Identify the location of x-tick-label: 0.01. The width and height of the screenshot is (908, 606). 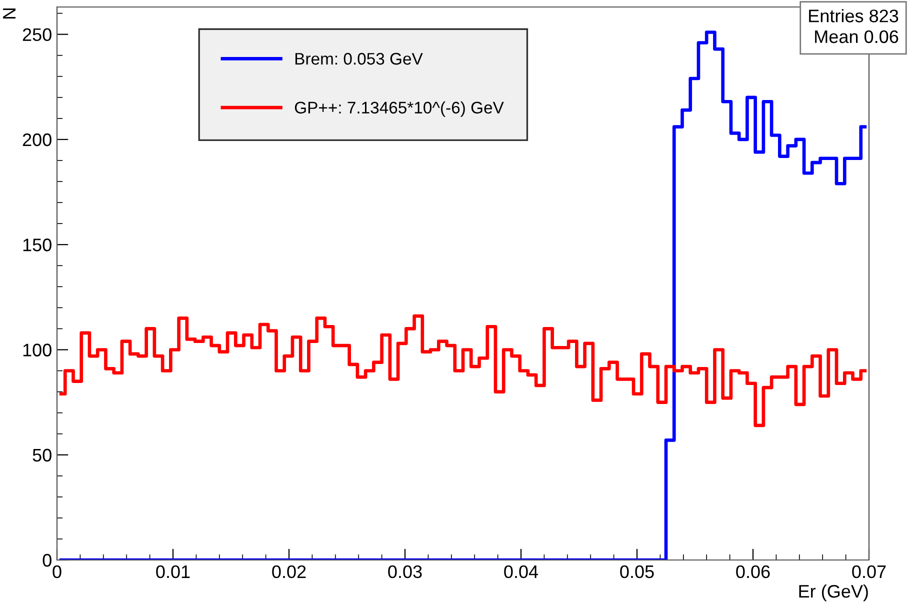
(173, 571).